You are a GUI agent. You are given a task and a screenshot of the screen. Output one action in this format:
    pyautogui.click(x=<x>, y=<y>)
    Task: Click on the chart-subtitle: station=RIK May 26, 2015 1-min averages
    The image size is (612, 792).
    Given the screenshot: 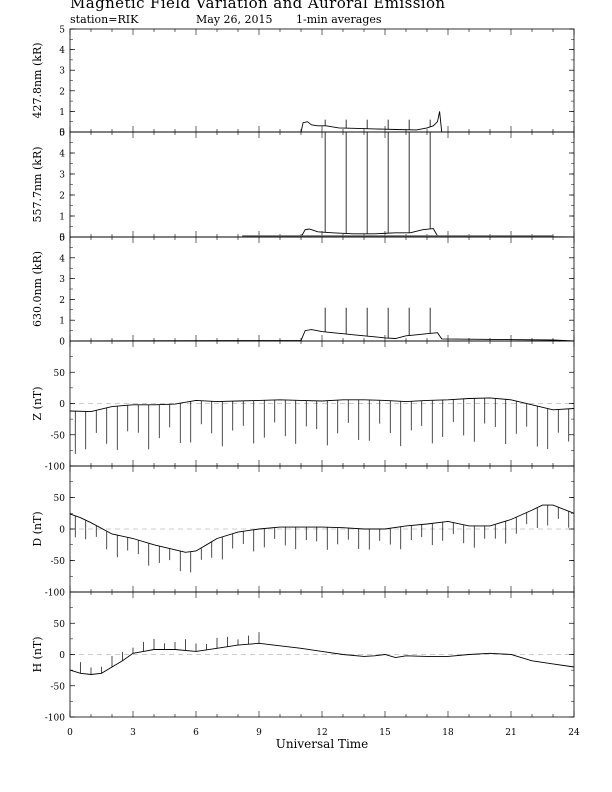 What is the action you would take?
    pyautogui.click(x=226, y=19)
    